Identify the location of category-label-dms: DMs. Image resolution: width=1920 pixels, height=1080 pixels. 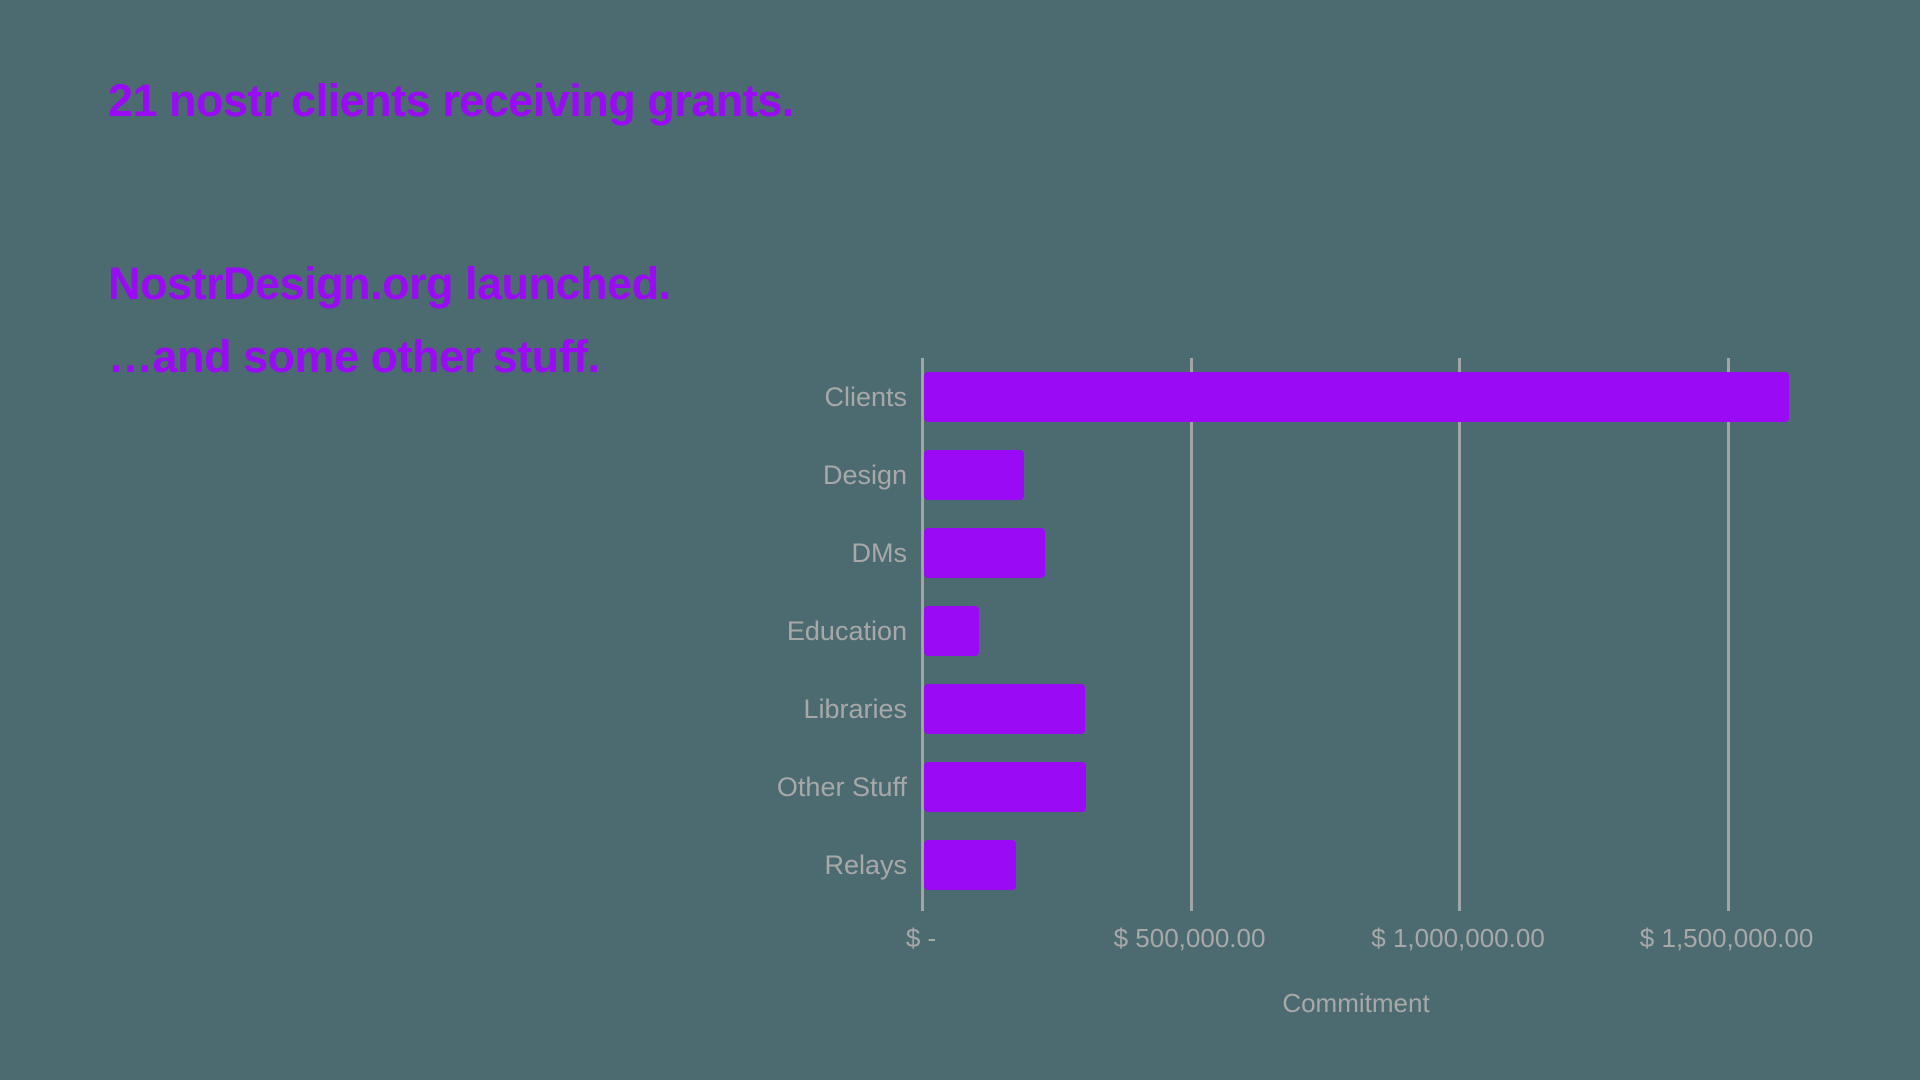
(879, 553).